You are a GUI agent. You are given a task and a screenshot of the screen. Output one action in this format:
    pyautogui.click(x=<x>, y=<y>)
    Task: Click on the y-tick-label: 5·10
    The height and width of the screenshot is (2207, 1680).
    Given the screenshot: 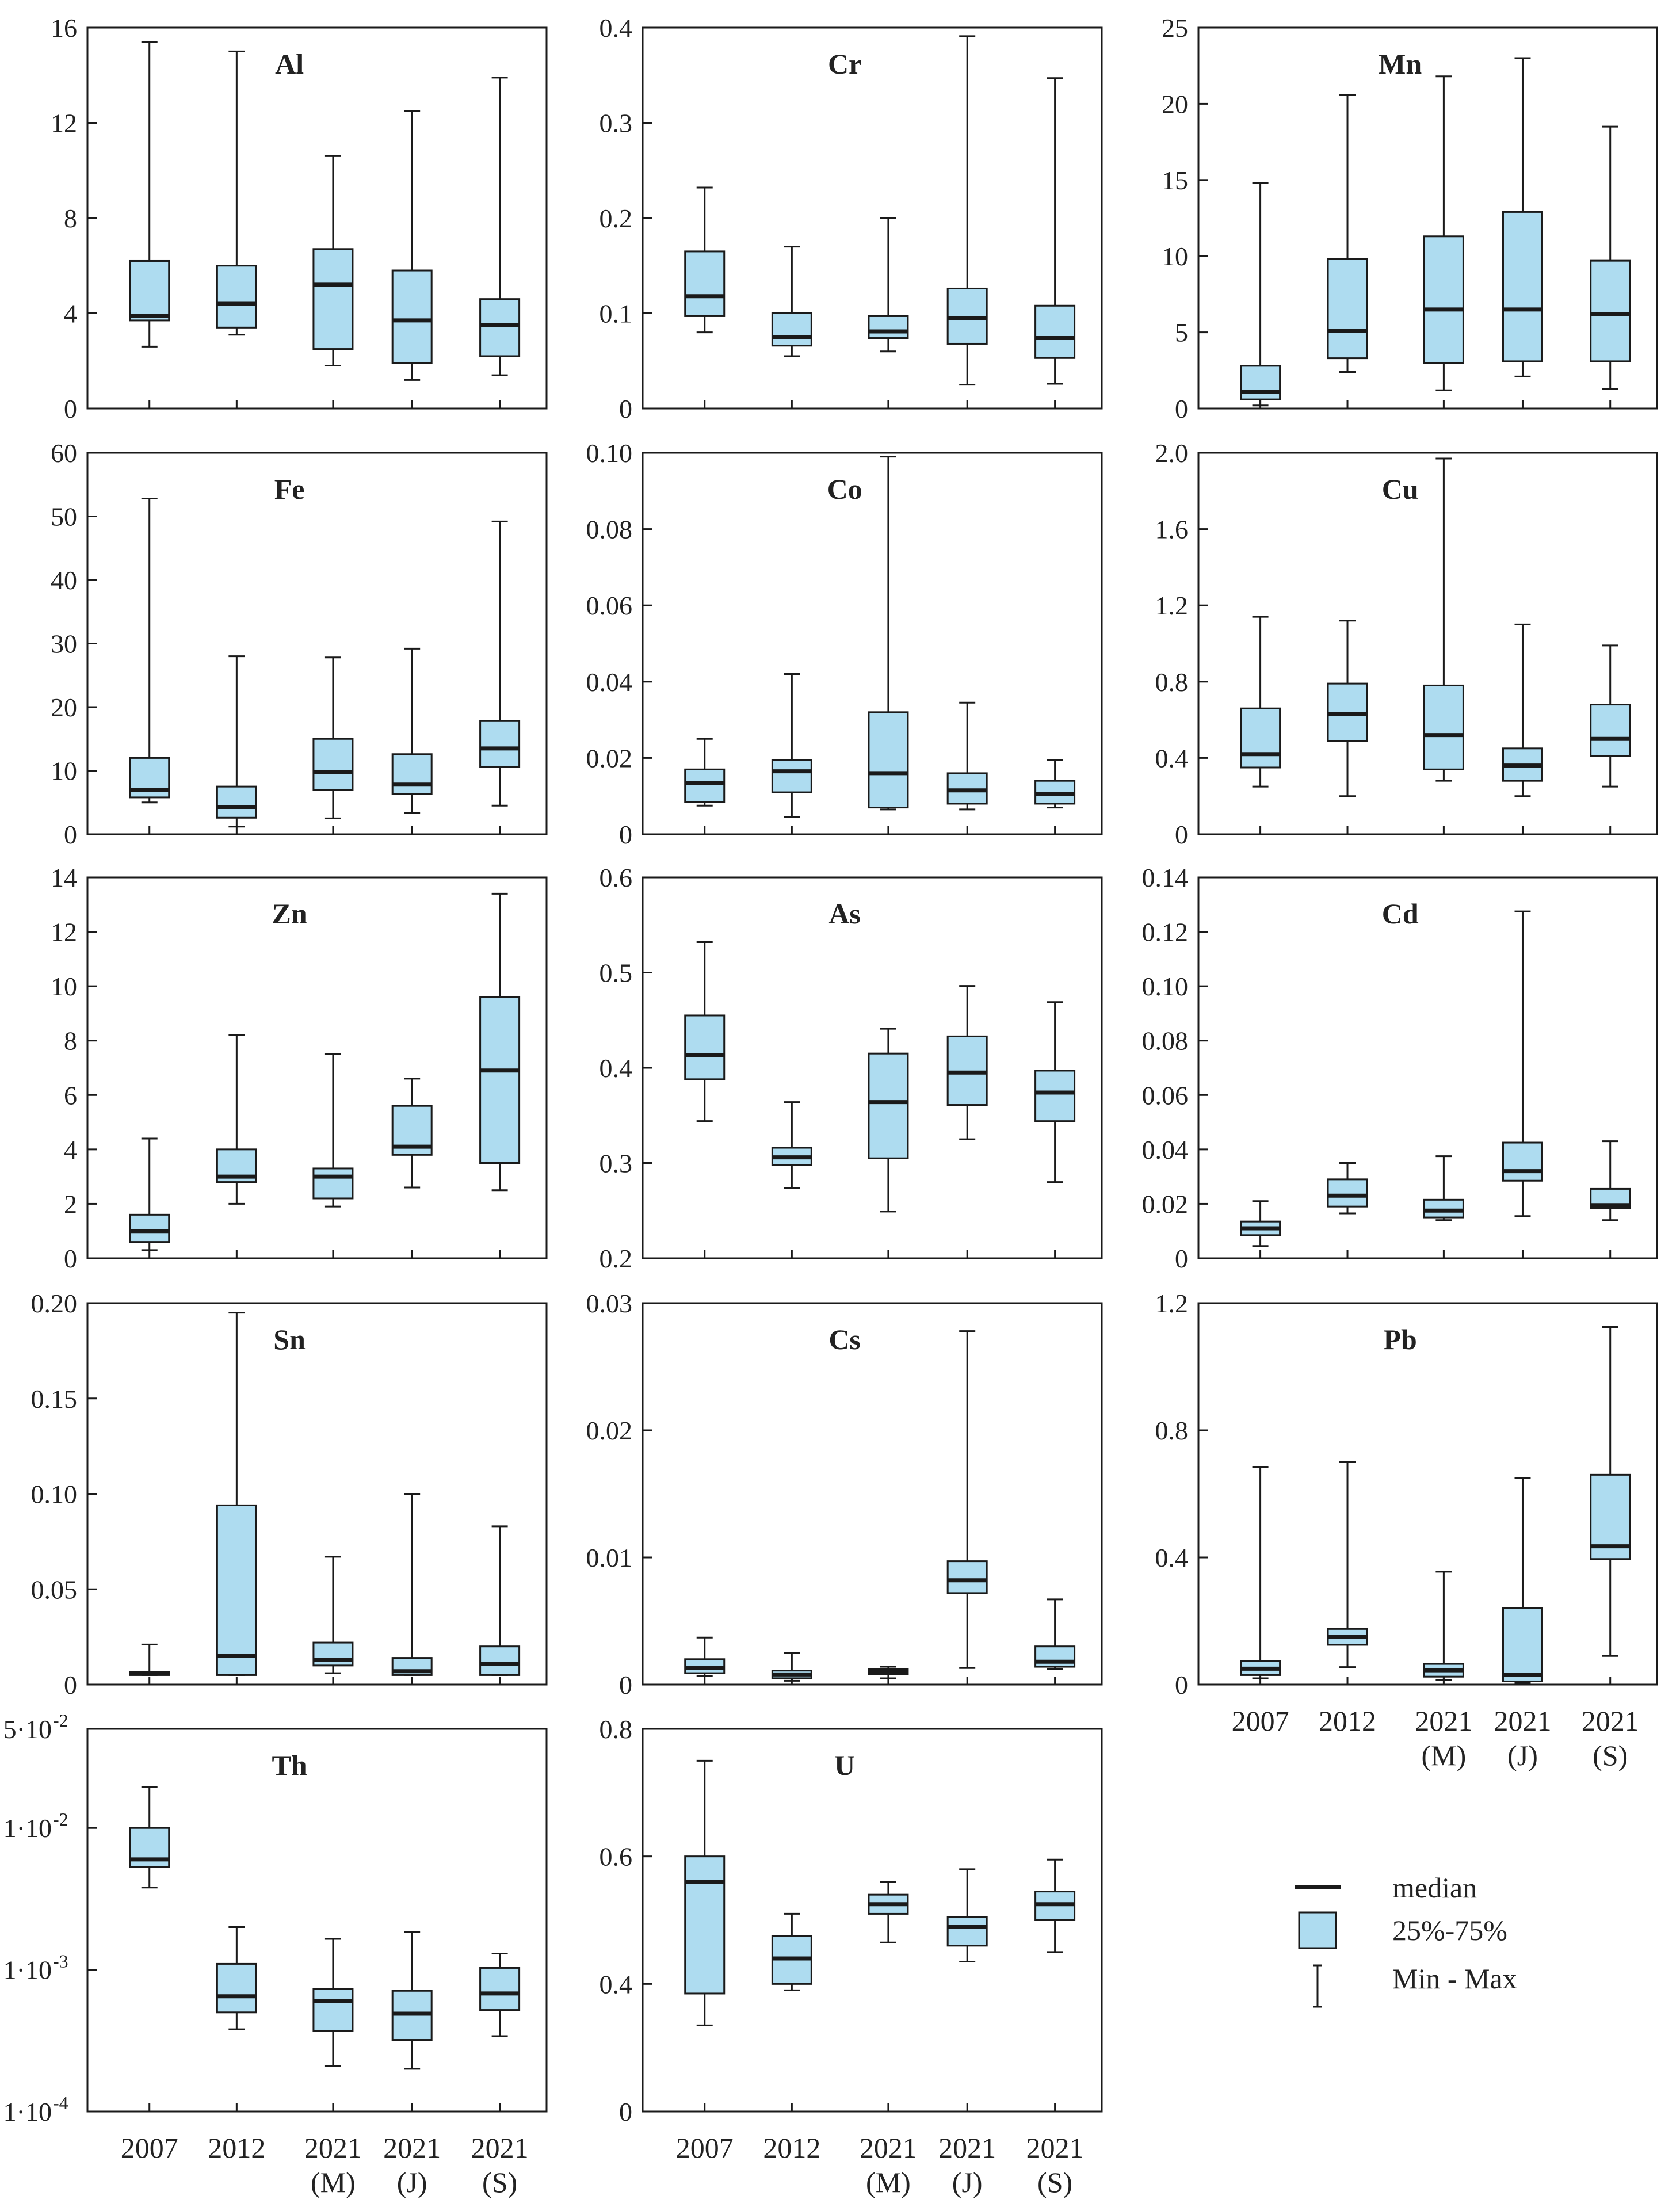 What is the action you would take?
    pyautogui.click(x=27, y=1730)
    